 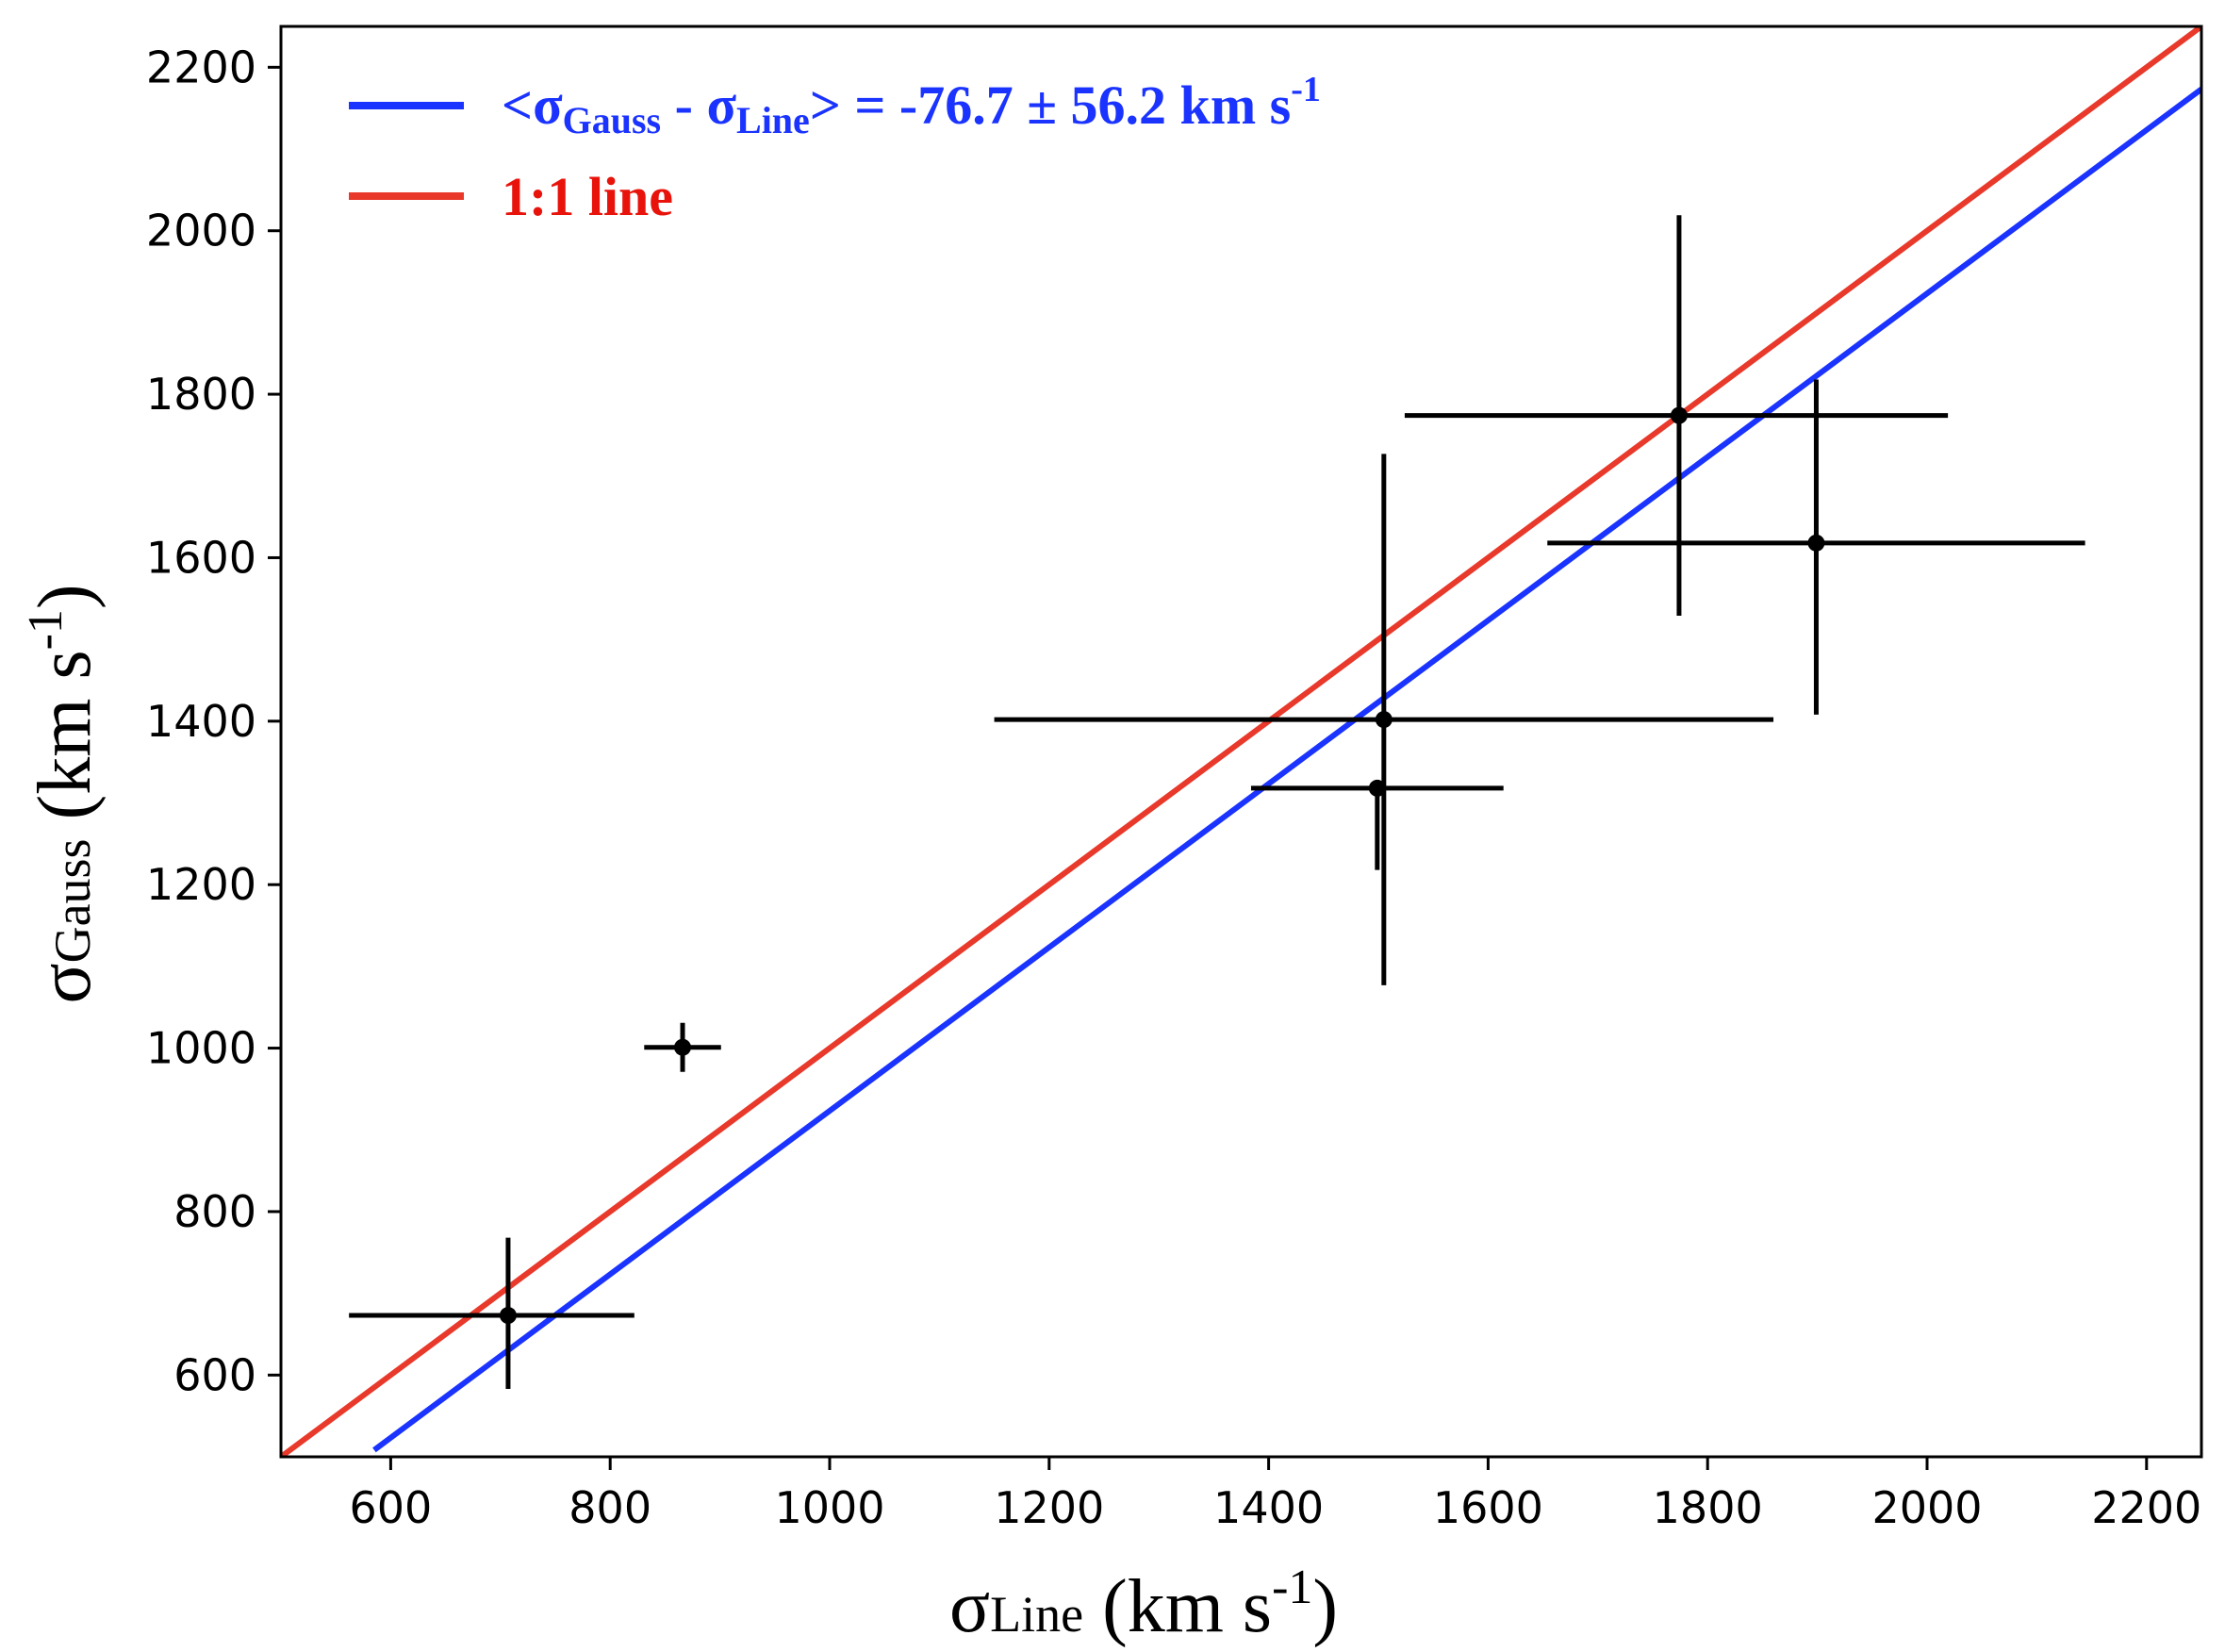 I want to click on y-tick-label: 1000, so click(x=201, y=1048).